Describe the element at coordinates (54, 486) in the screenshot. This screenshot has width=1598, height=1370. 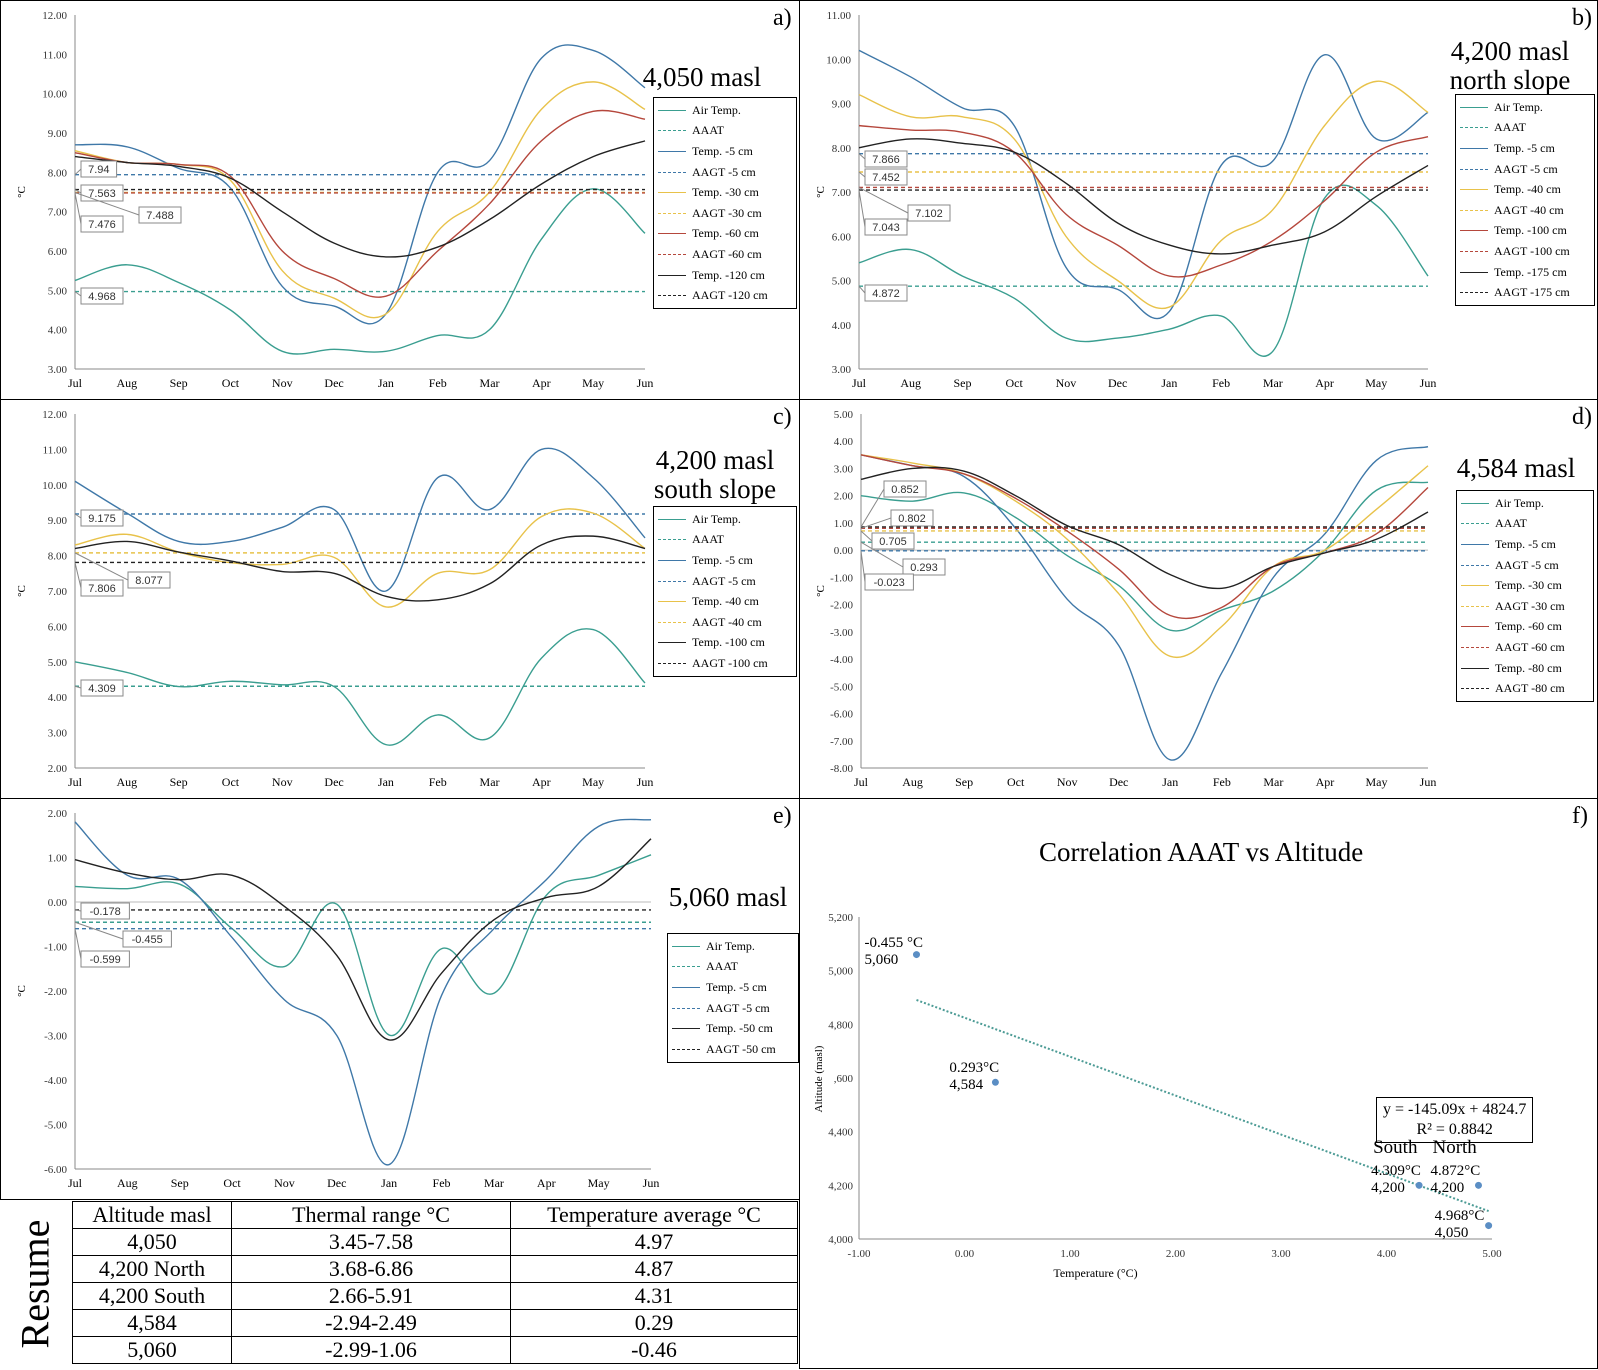
I see `y-tick-label: 10.00` at that location.